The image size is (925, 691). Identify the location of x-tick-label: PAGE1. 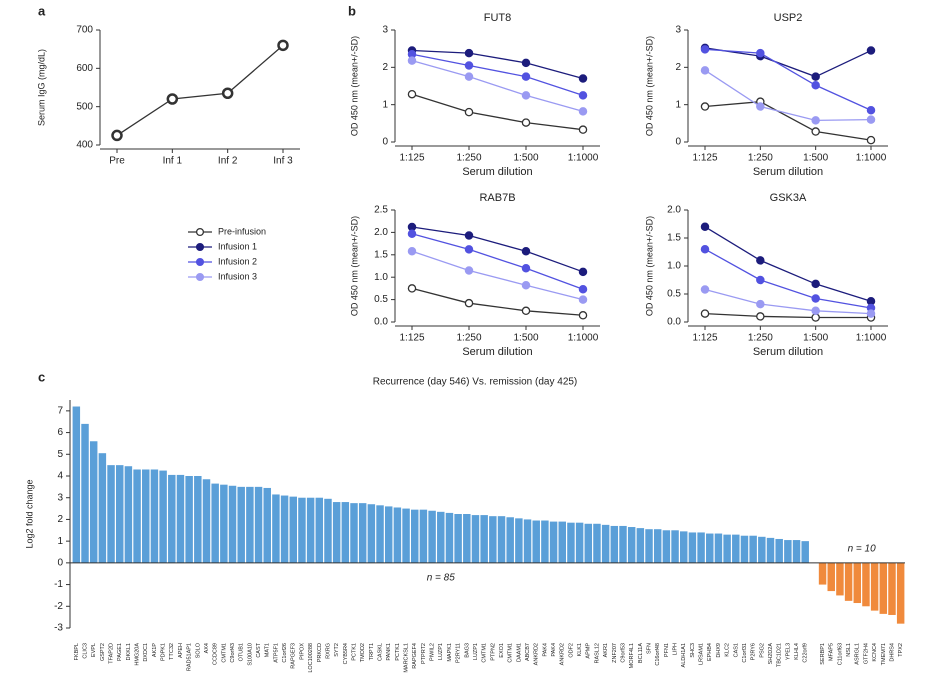
(120, 652).